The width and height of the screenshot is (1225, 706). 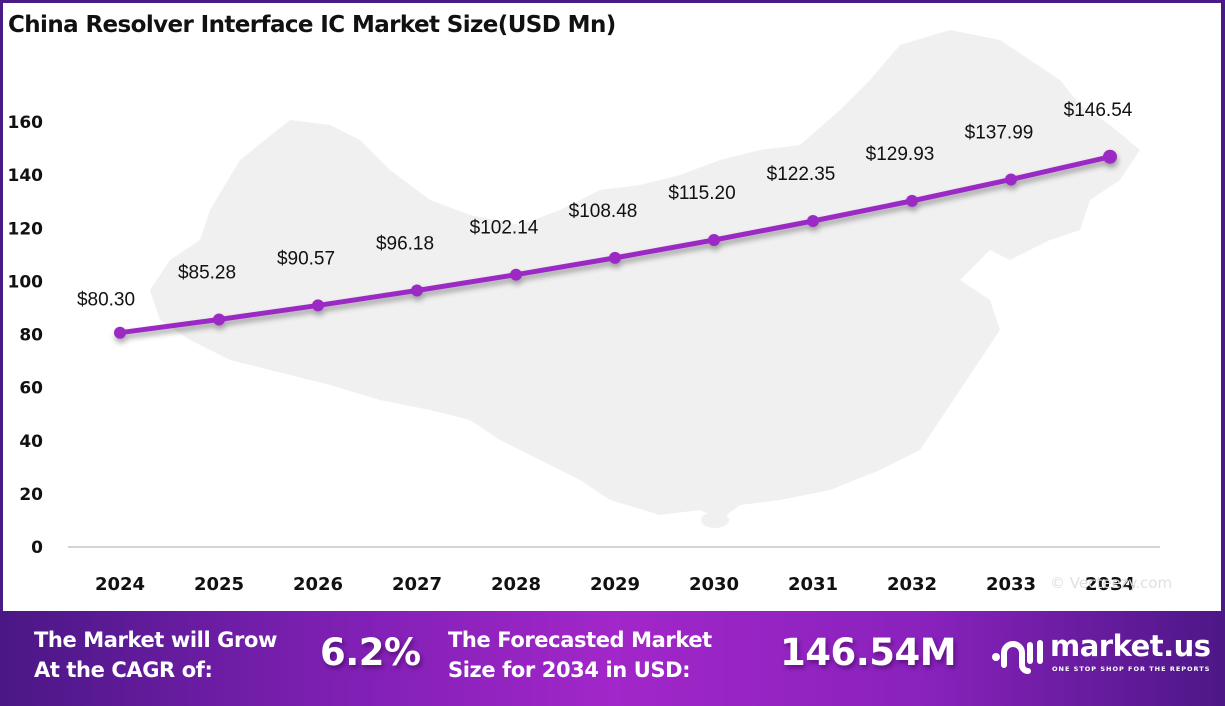 I want to click on y-tick-label: 160, so click(x=26, y=123).